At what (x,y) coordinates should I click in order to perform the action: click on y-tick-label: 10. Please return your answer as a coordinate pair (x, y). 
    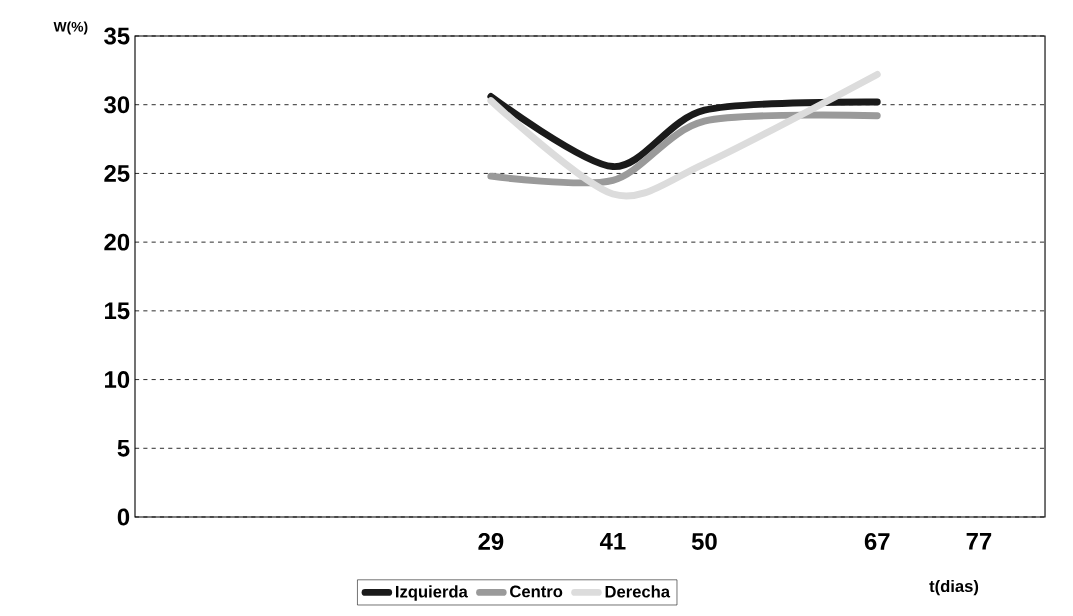
    Looking at the image, I should click on (117, 380).